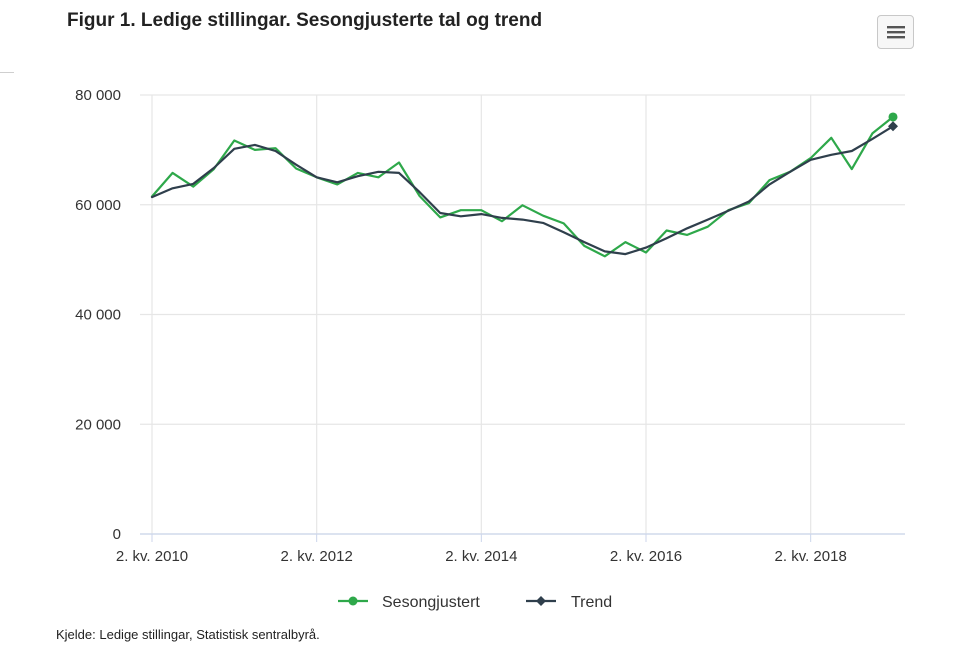 This screenshot has width=960, height=666. I want to click on y-tick-label: 80 000, so click(98, 95).